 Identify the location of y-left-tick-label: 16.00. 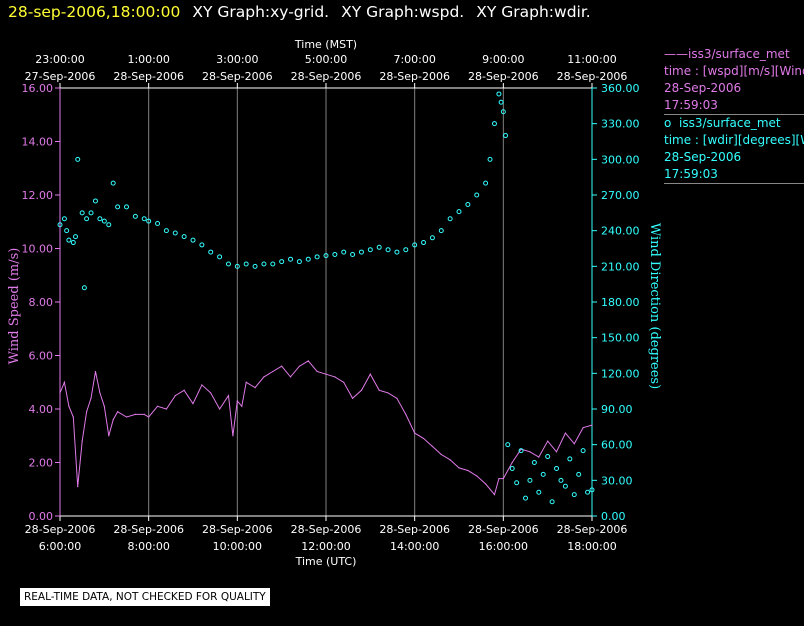
(38, 88).